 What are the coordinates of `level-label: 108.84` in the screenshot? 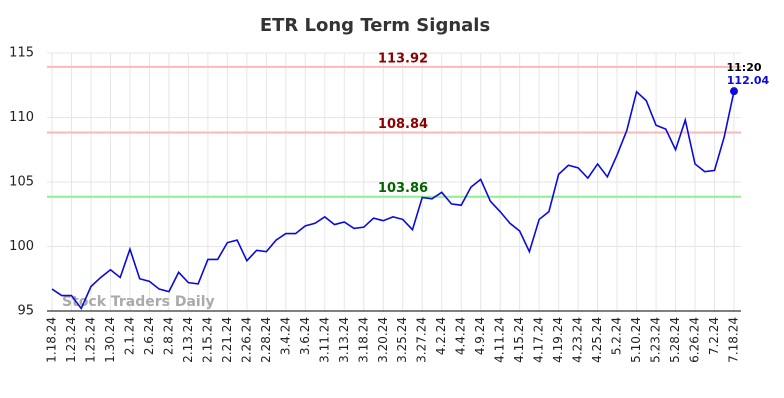 It's located at (403, 124).